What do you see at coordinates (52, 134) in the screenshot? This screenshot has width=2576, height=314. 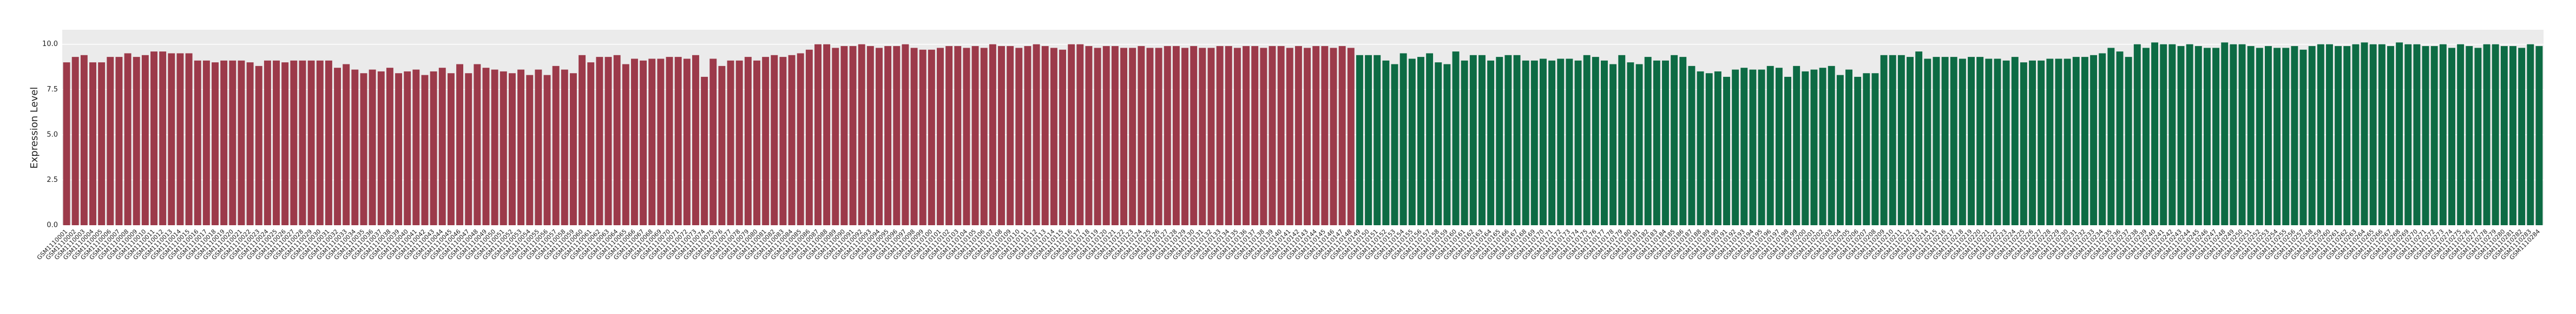 I see `y-tick-label: 5.0` at bounding box center [52, 134].